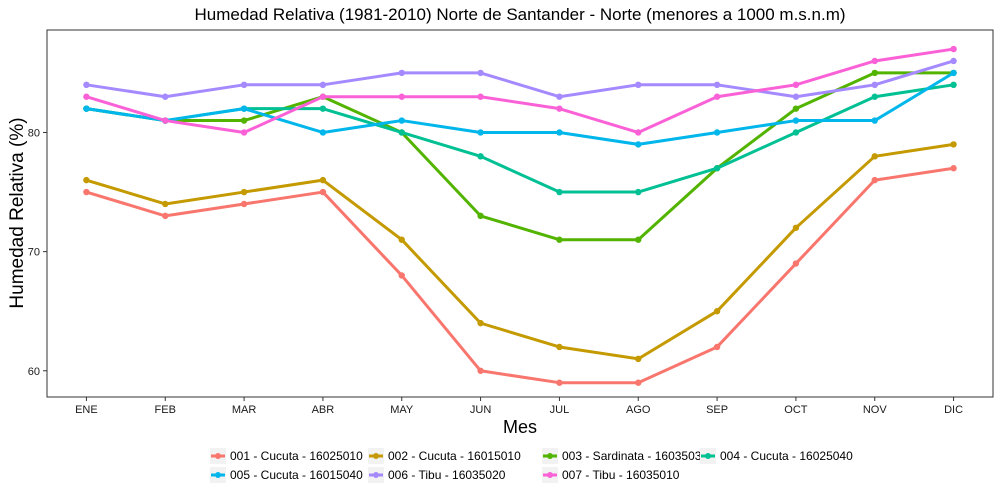  What do you see at coordinates (34, 372) in the screenshot?
I see `y-tick-label: 60` at bounding box center [34, 372].